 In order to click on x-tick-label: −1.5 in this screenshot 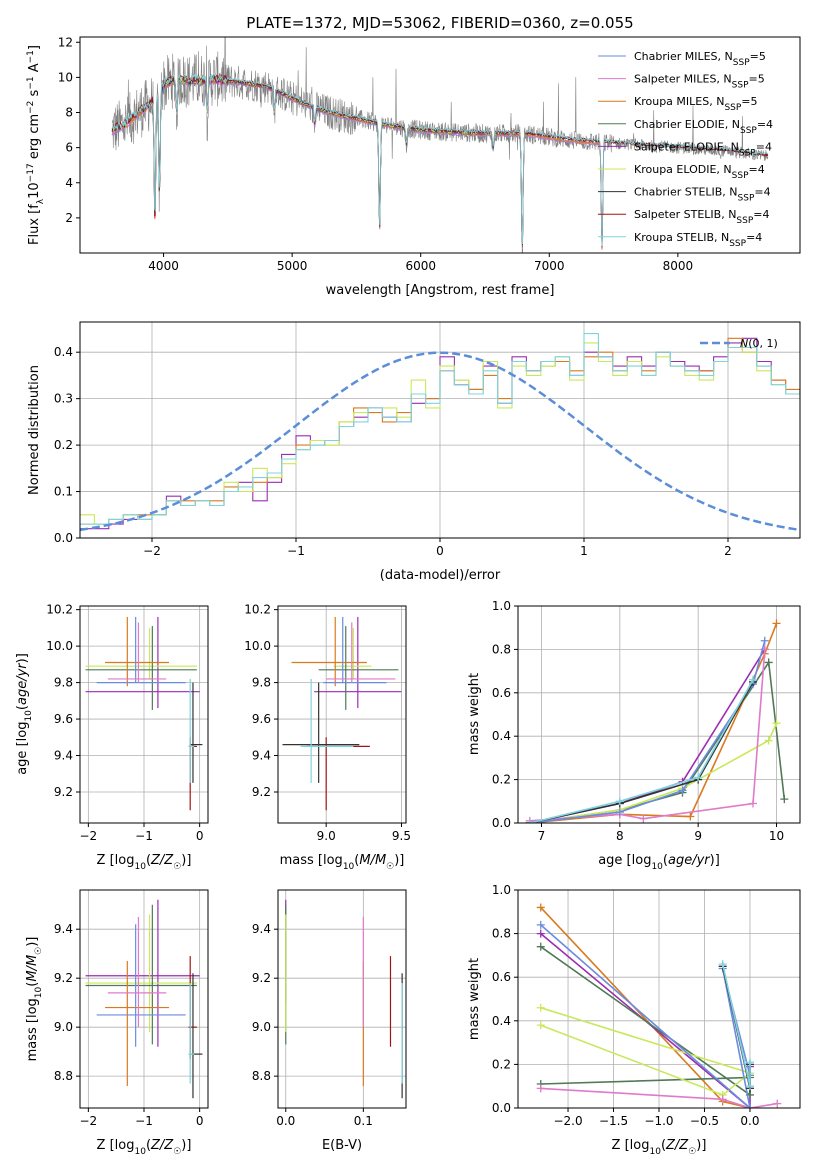, I will do `click(613, 1121)`.